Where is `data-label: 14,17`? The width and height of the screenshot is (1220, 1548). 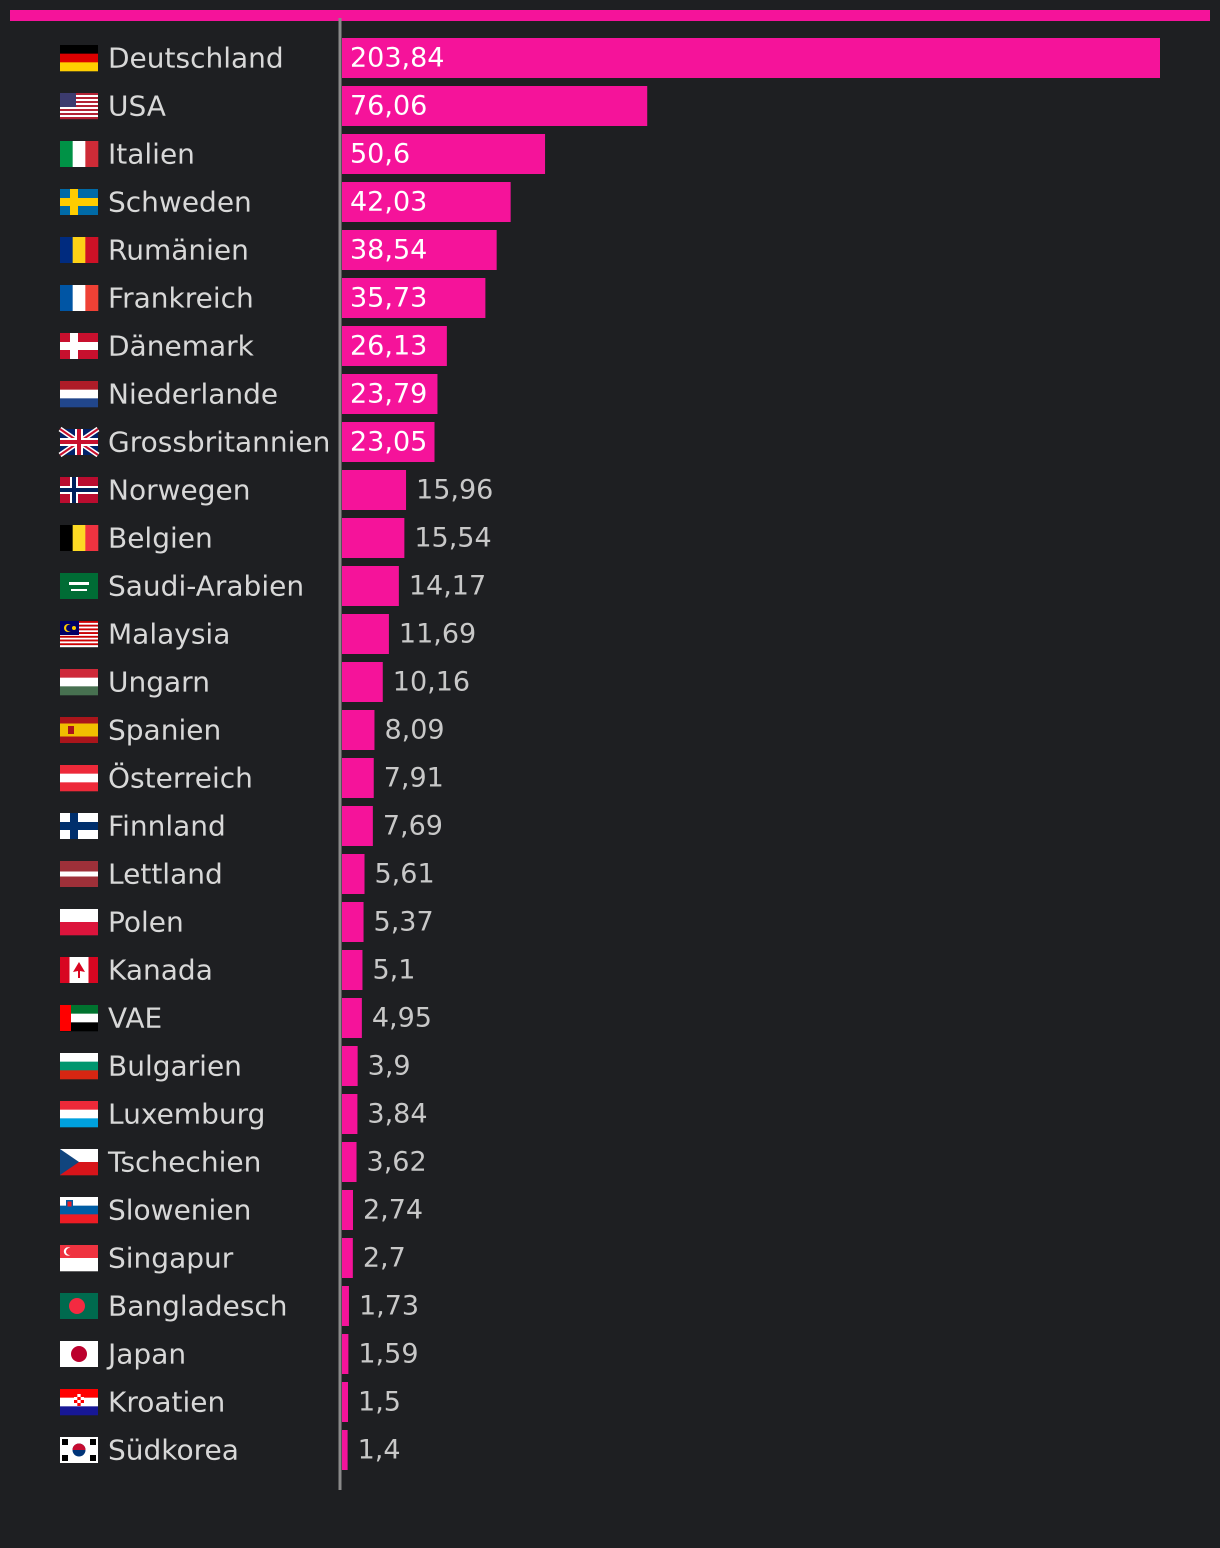 data-label: 14,17 is located at coordinates (447, 586).